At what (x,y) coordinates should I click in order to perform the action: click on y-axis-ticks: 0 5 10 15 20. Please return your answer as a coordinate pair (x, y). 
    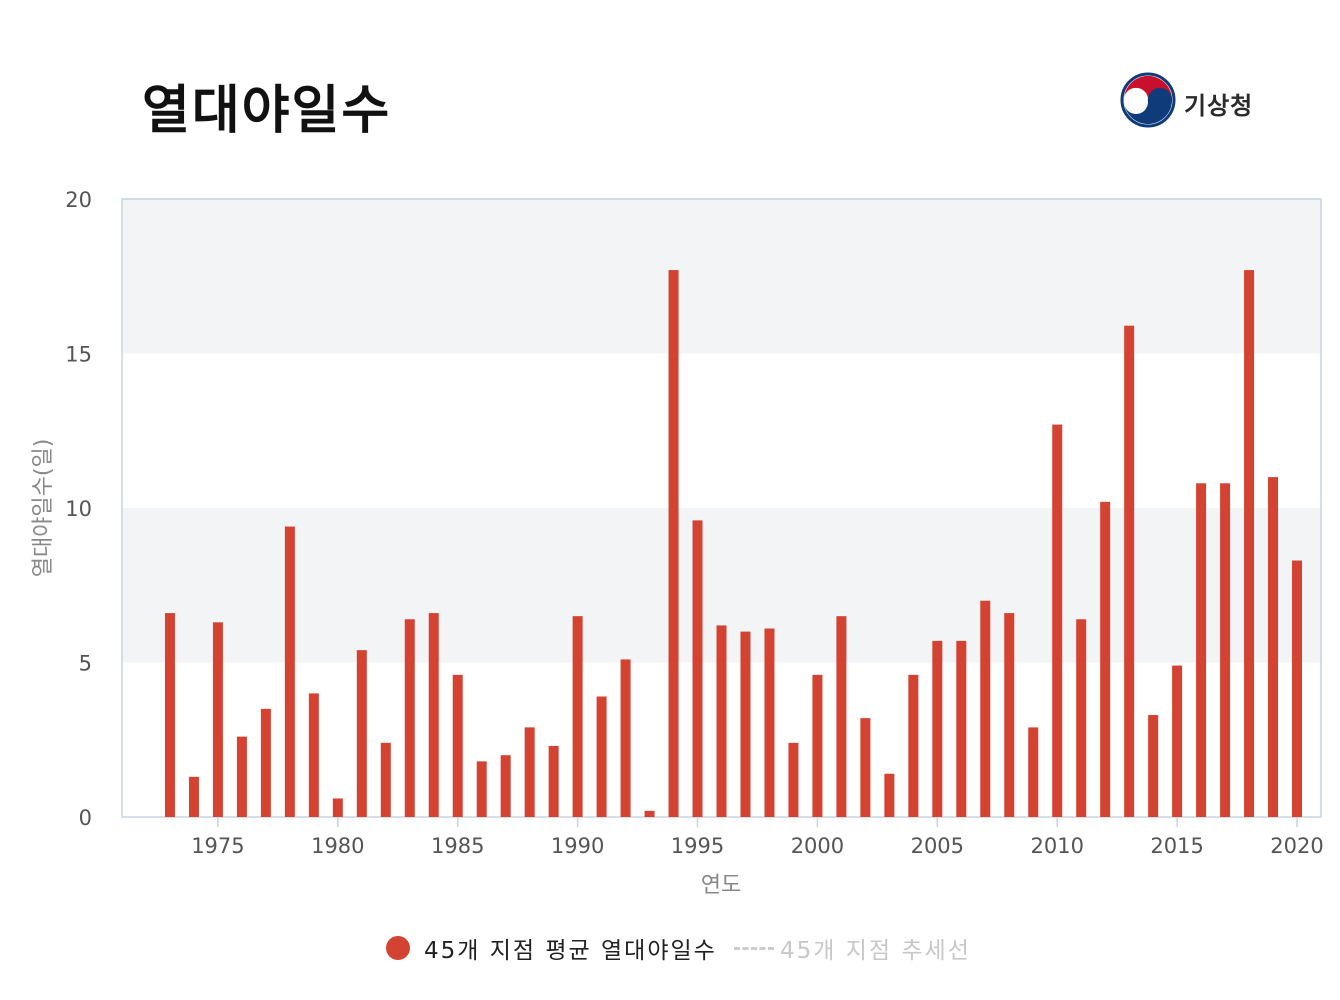
    Looking at the image, I should click on (78, 509).